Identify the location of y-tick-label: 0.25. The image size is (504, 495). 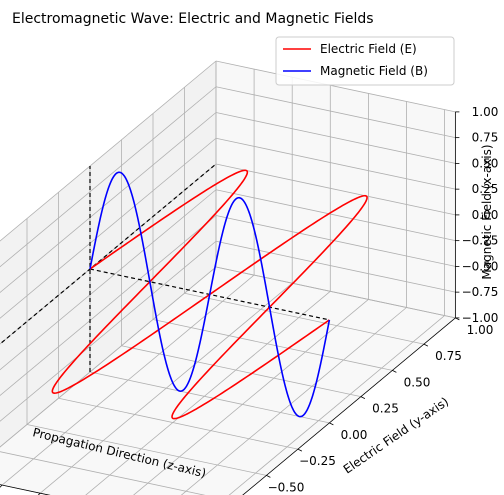
(385, 409).